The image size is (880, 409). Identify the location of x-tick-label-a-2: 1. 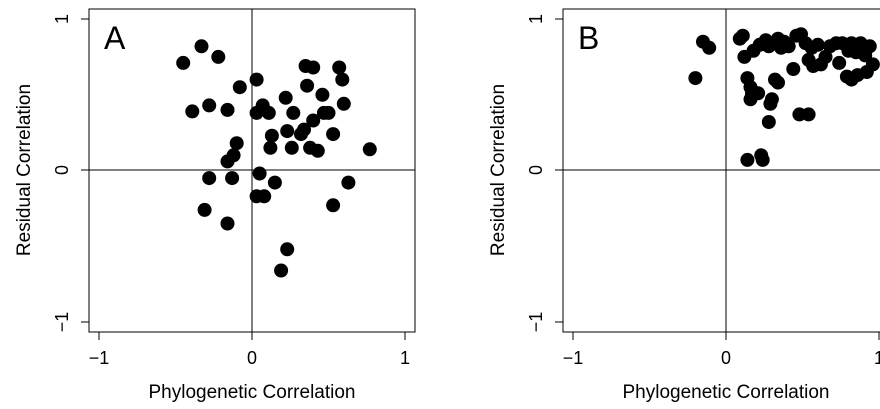
(405, 358).